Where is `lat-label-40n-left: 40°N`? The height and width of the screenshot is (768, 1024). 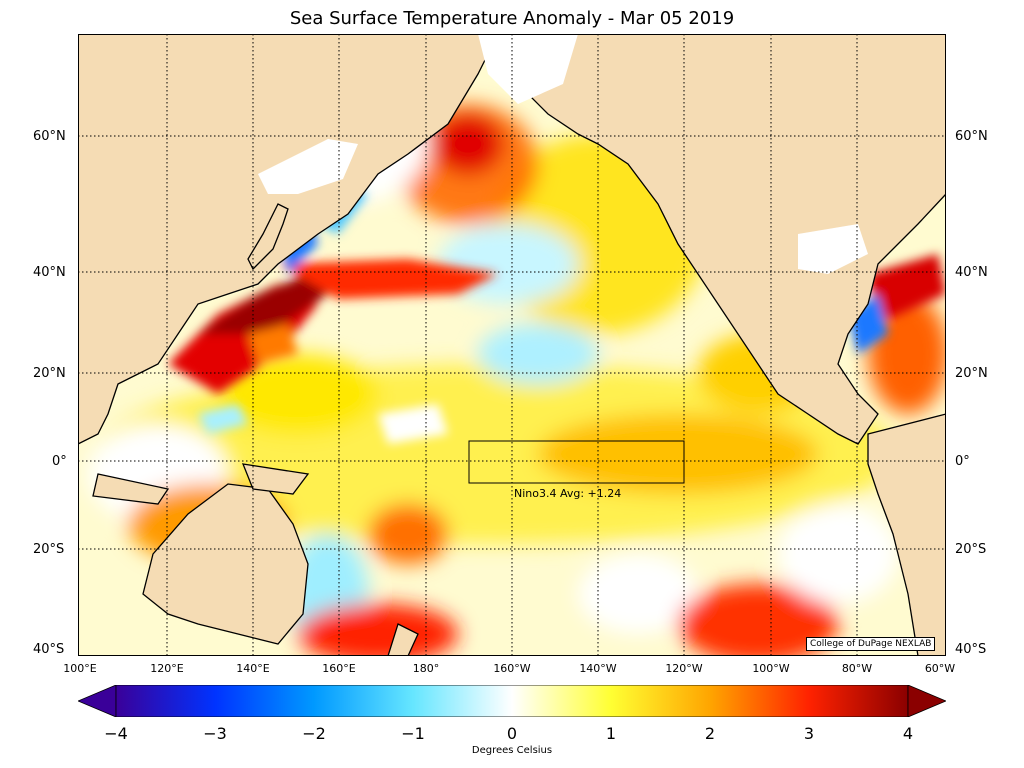
lat-label-40n-left: 40°N is located at coordinates (49, 272).